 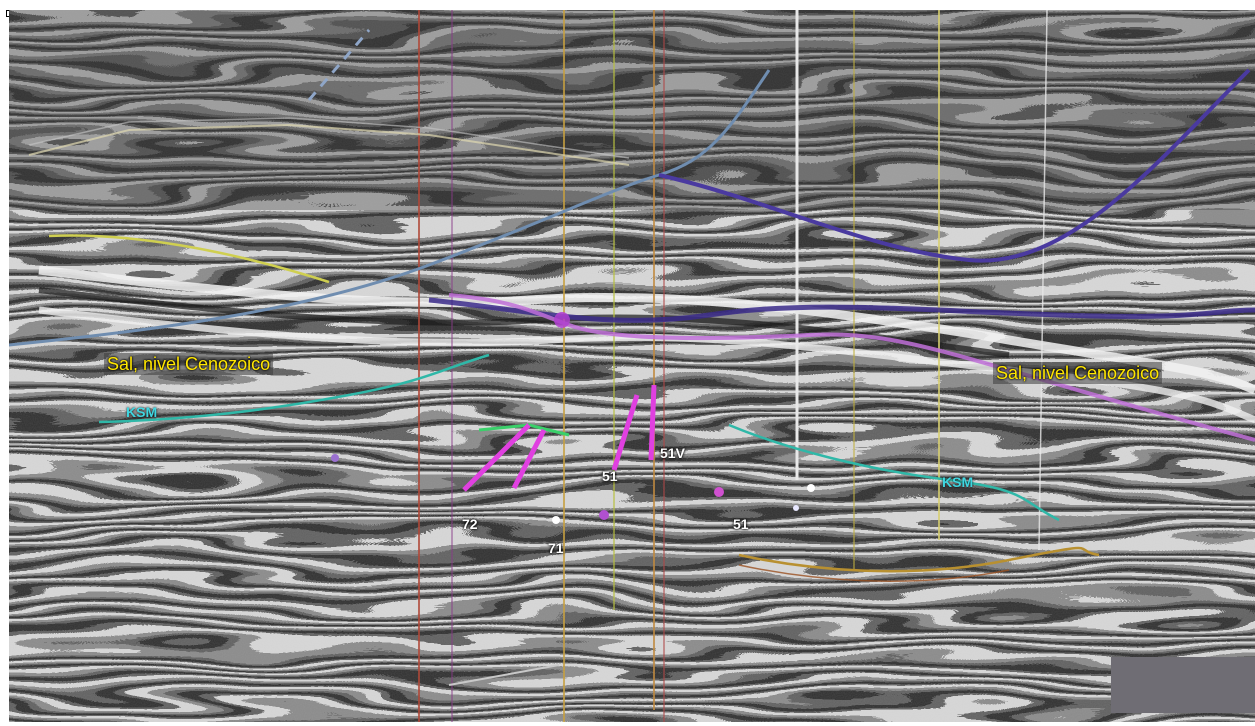 I want to click on well-label-72: 72, so click(x=470, y=524).